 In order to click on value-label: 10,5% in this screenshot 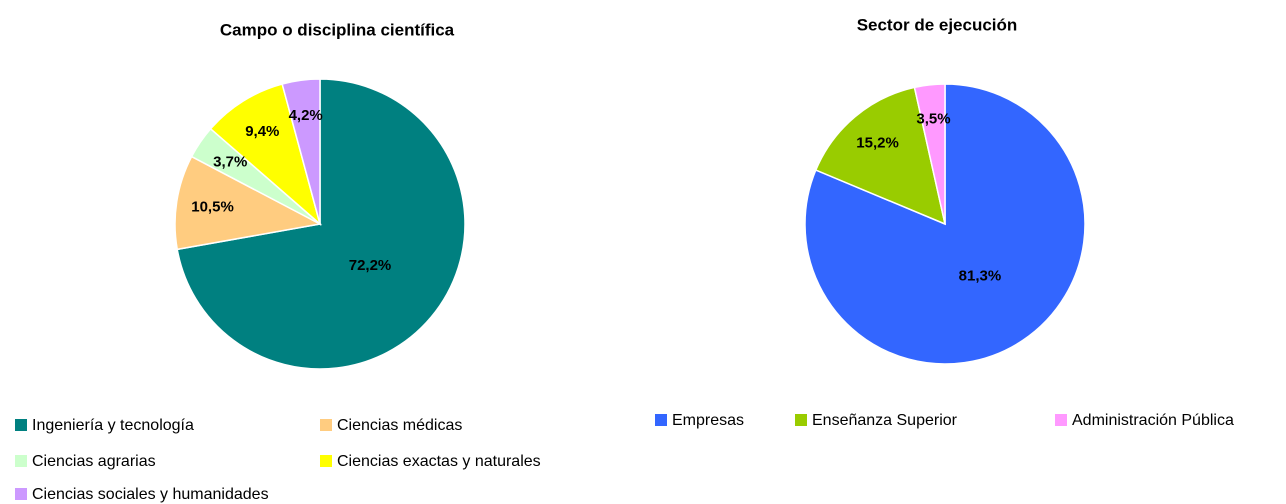, I will do `click(212, 206)`.